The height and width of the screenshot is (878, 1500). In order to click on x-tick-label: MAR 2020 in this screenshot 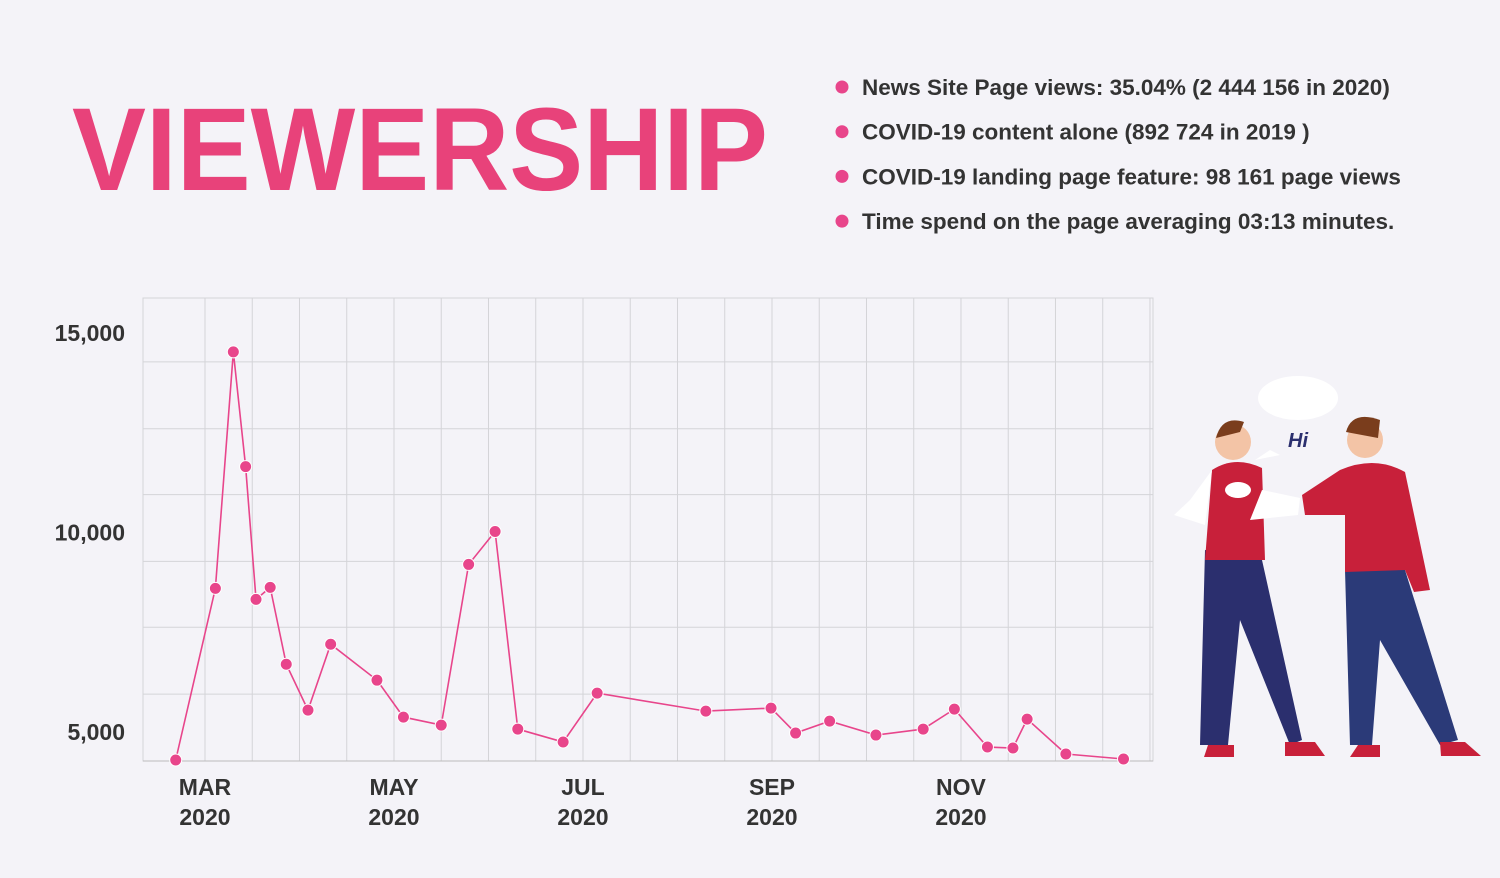, I will do `click(205, 802)`.